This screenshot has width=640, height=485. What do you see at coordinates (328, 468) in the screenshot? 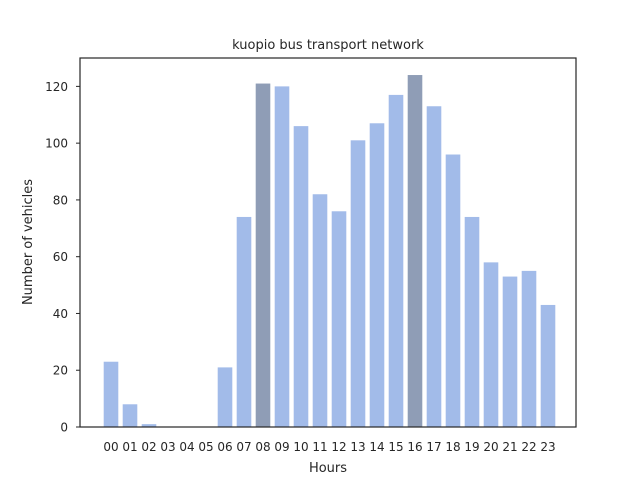
I see `x-axis-label: Hours` at bounding box center [328, 468].